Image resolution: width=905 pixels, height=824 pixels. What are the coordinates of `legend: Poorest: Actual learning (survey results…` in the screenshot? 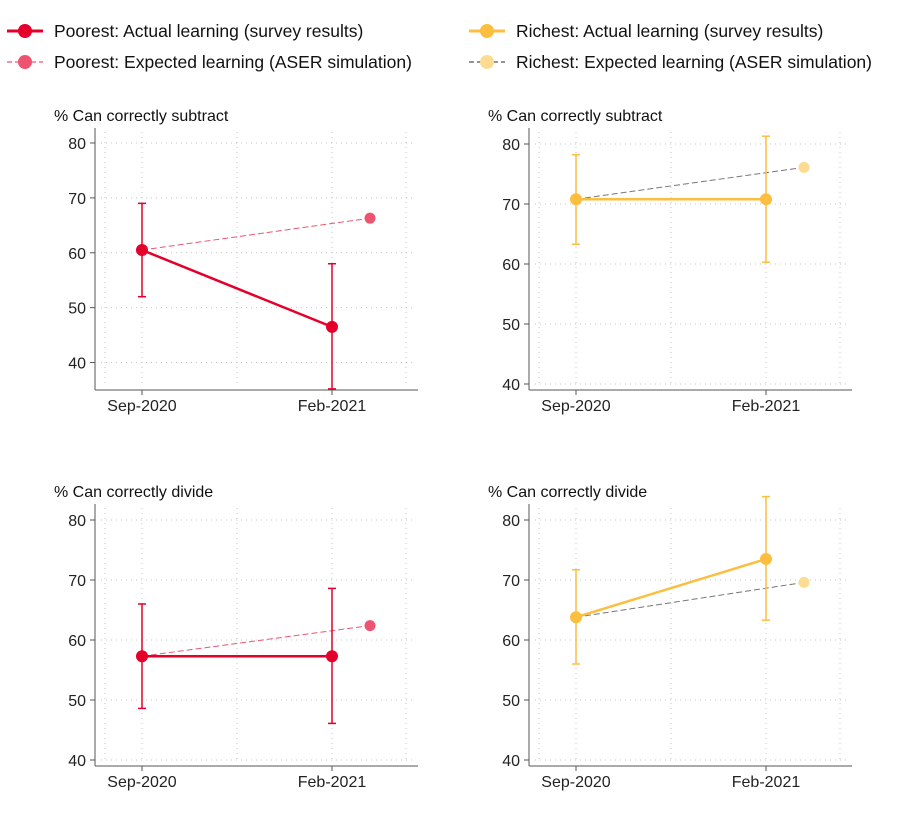 It's located at (452, 45).